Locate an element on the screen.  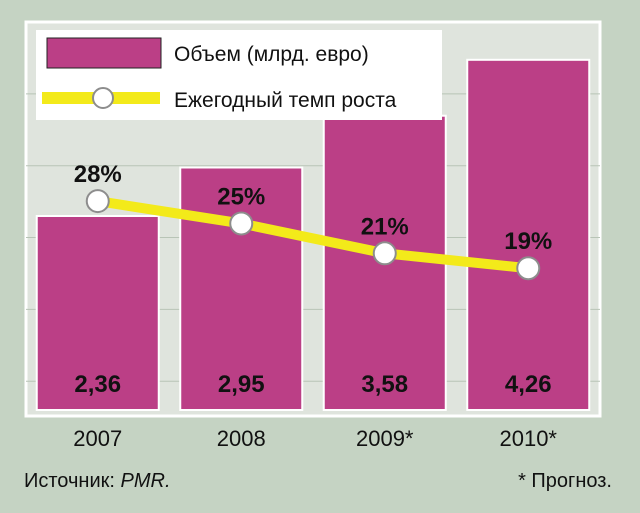
growth-line is located at coordinates (313, 235).